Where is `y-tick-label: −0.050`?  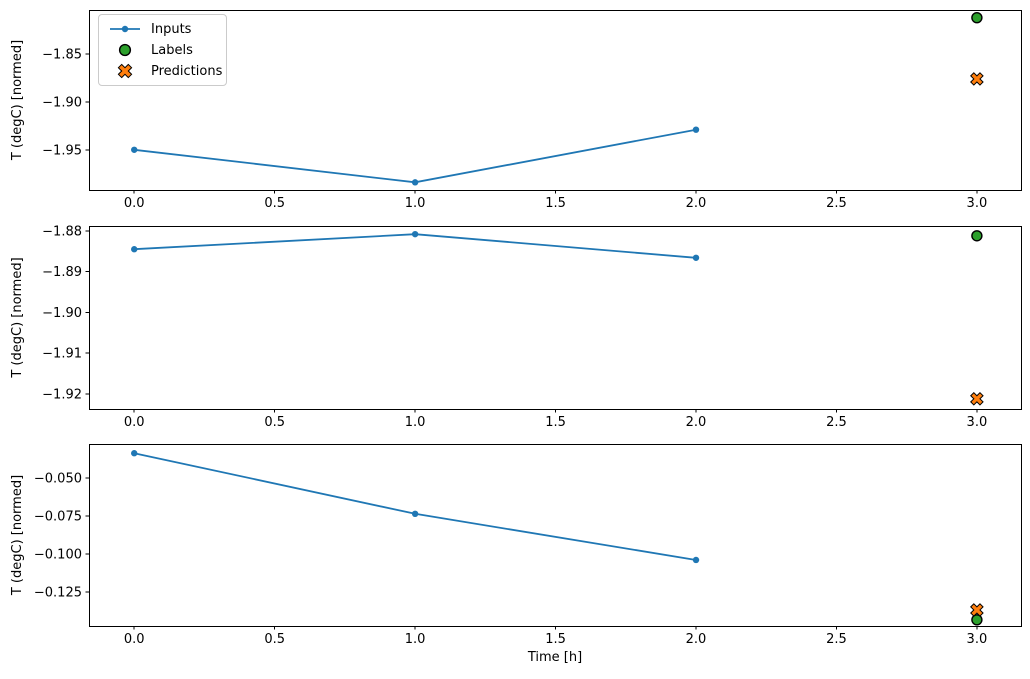
y-tick-label: −0.050 is located at coordinates (58, 479).